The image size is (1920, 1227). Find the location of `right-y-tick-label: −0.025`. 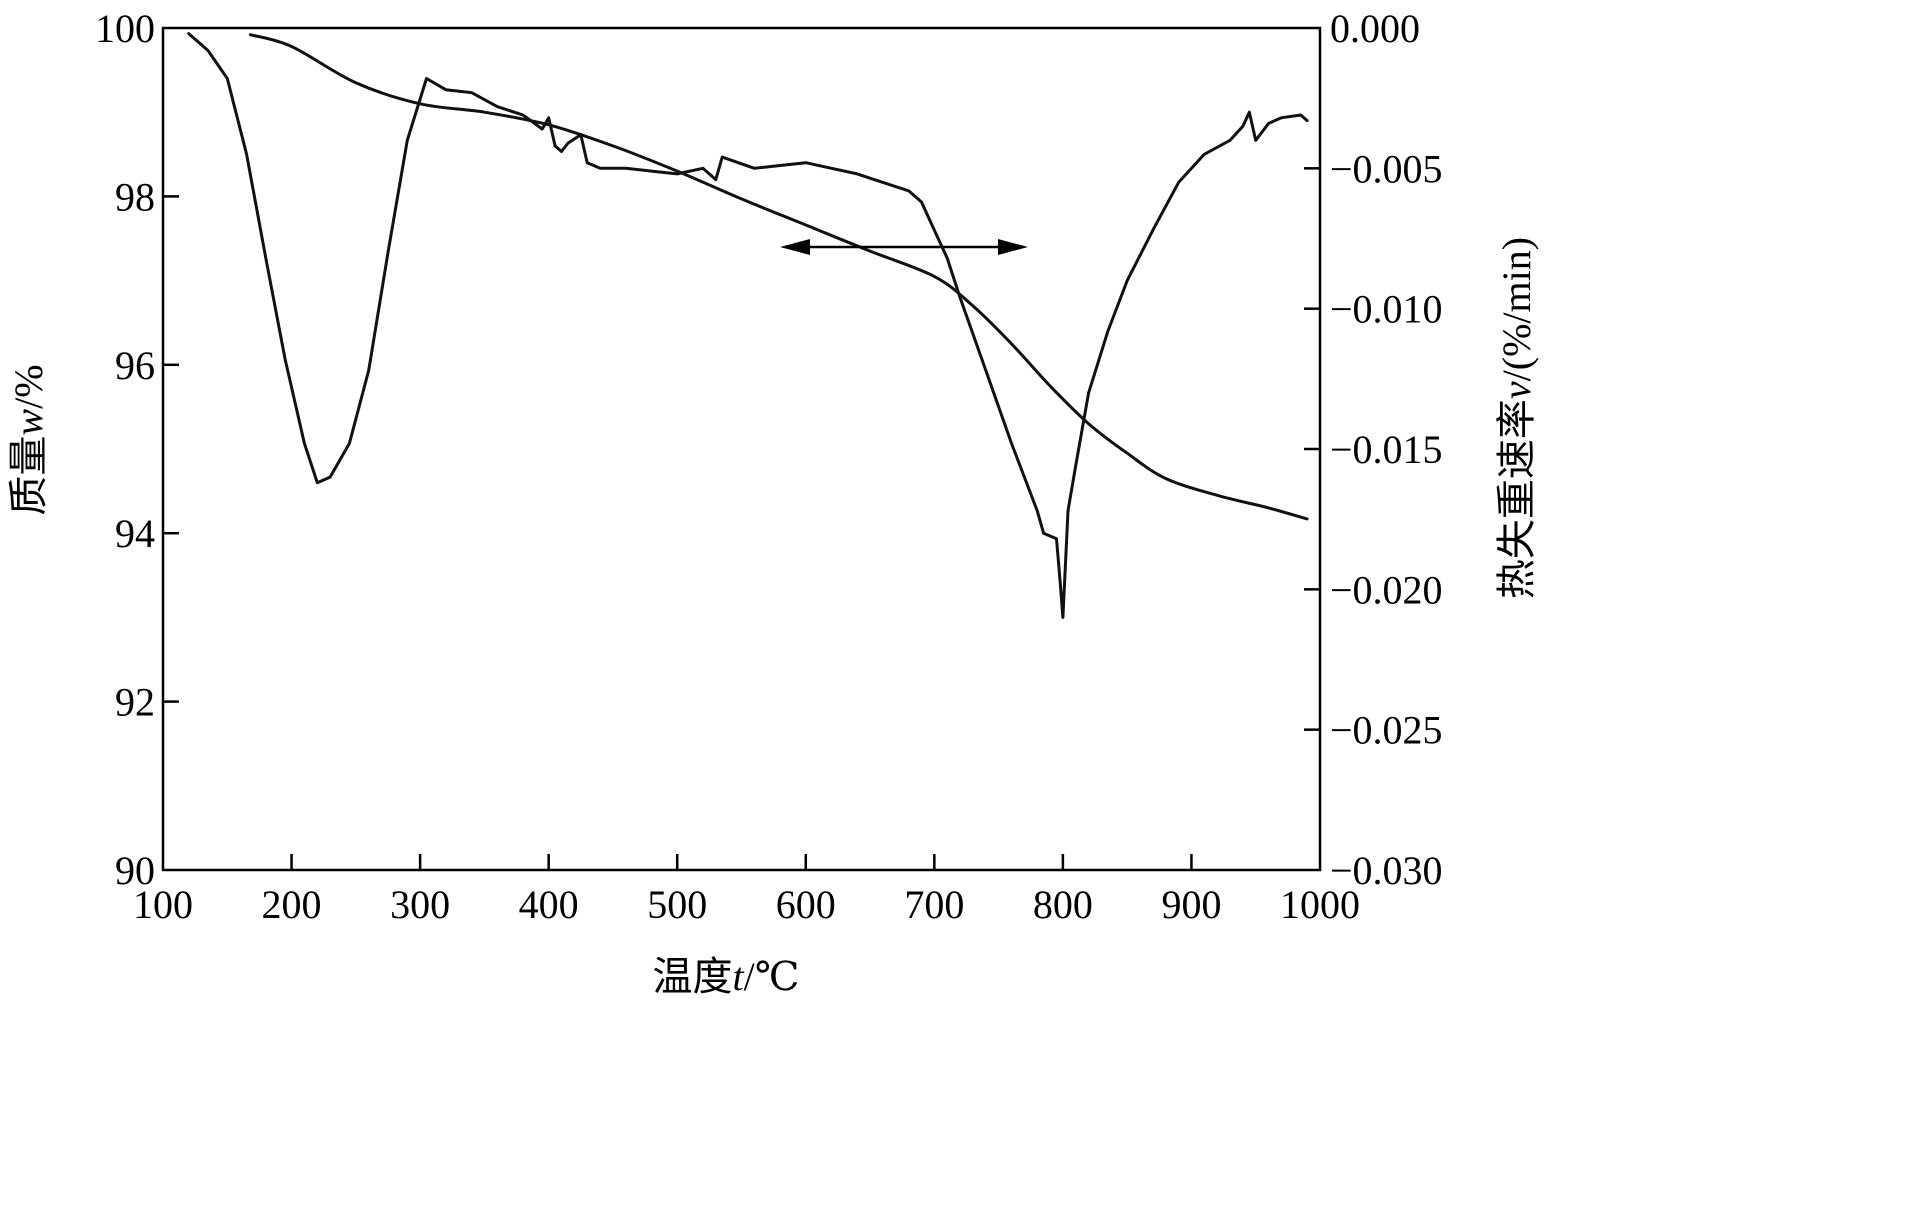

right-y-tick-label: −0.025 is located at coordinates (1386, 730).